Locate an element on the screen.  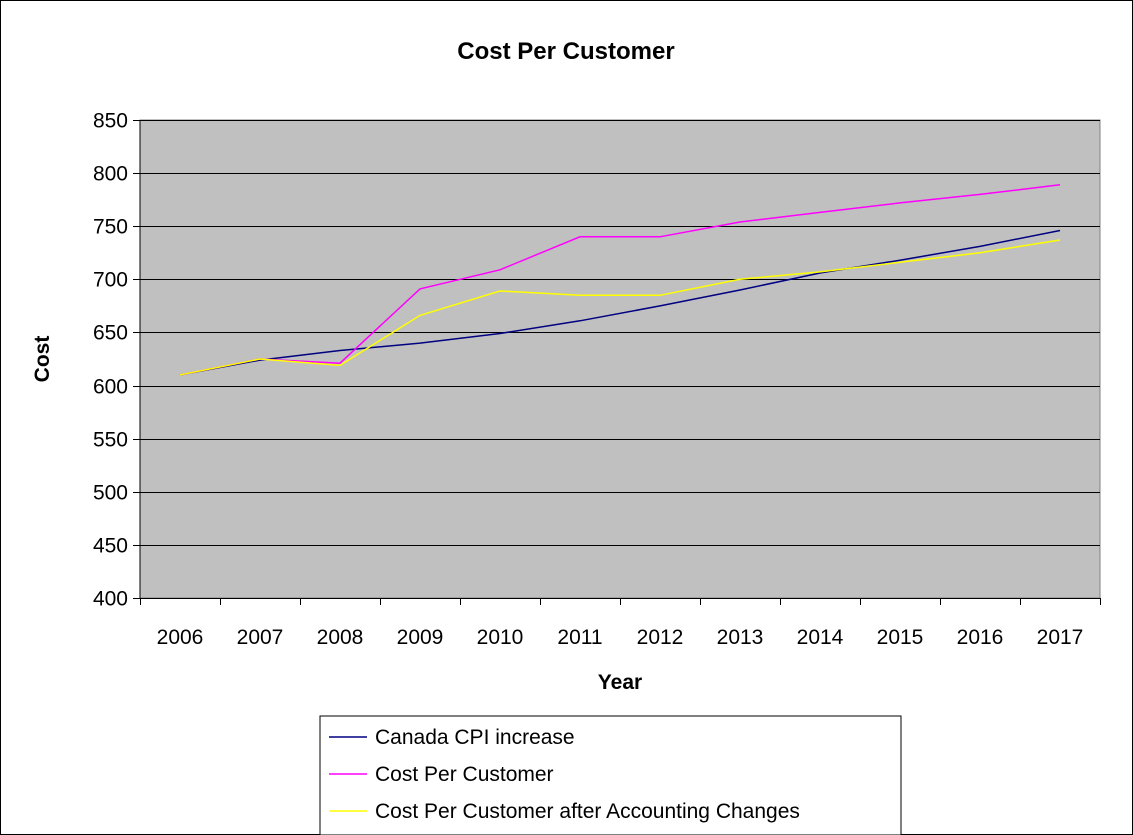
x-tick-label: 2009 is located at coordinates (420, 637).